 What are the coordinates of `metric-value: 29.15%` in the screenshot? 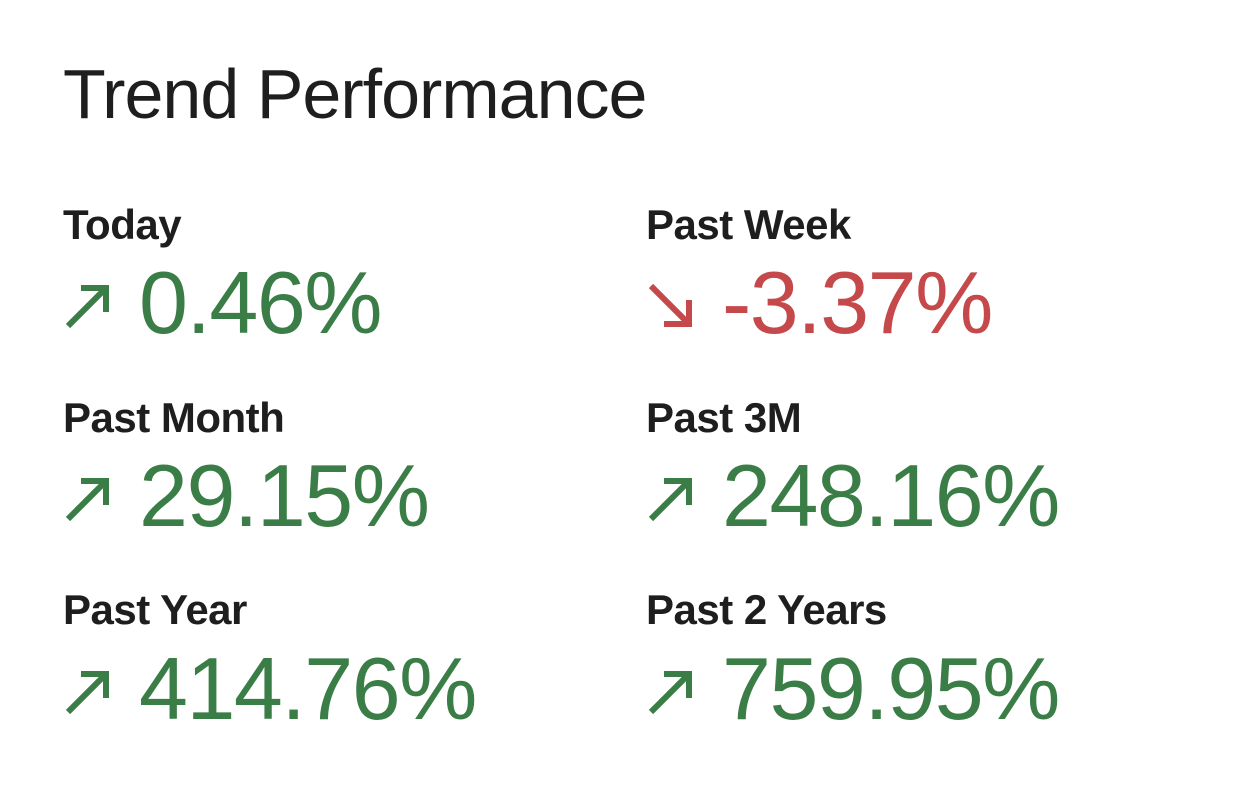 It's located at (284, 495).